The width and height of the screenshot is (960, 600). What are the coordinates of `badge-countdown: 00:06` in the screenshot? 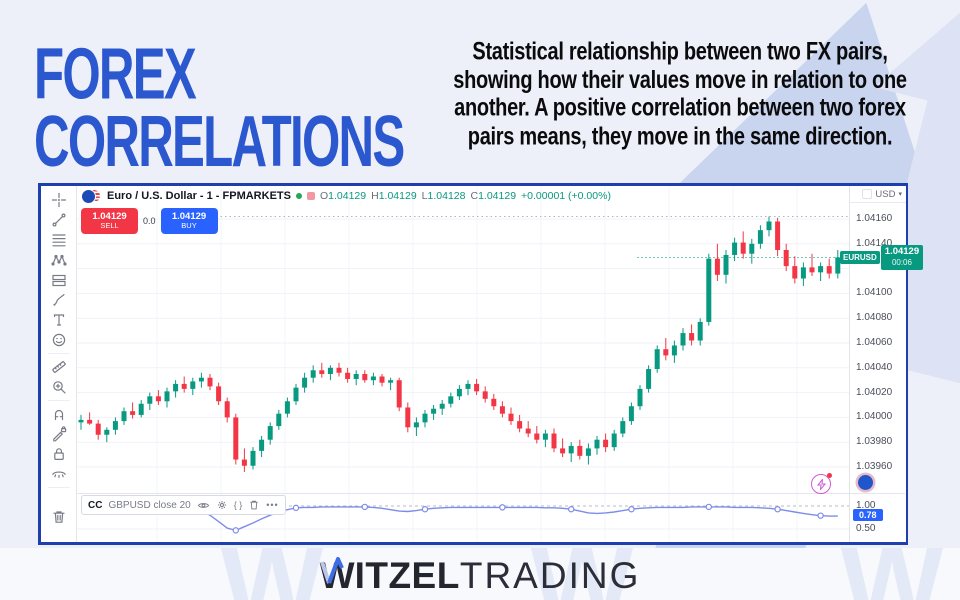 It's located at (901, 263).